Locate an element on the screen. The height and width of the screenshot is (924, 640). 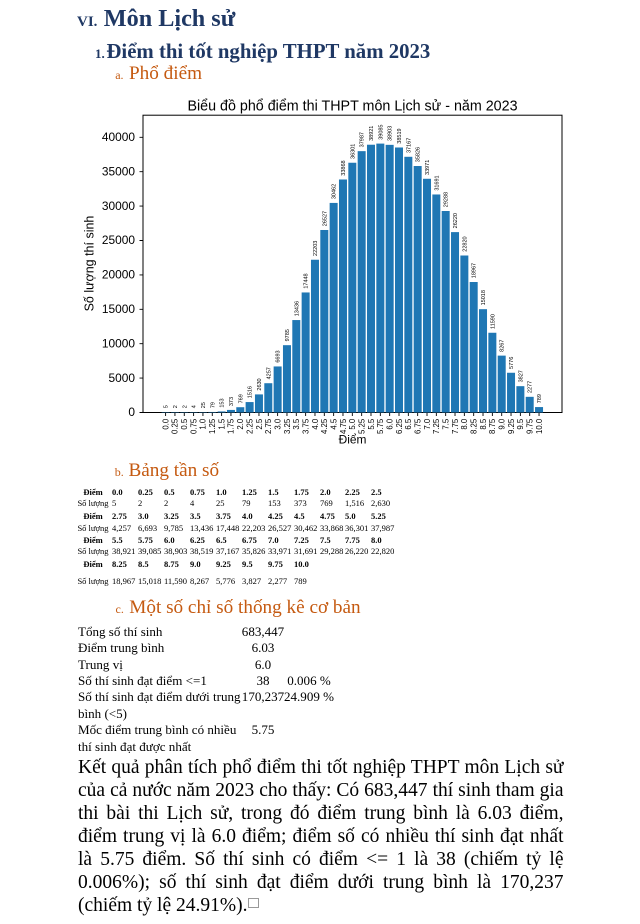
svg-text: 5.0 is located at coordinates (352, 424).